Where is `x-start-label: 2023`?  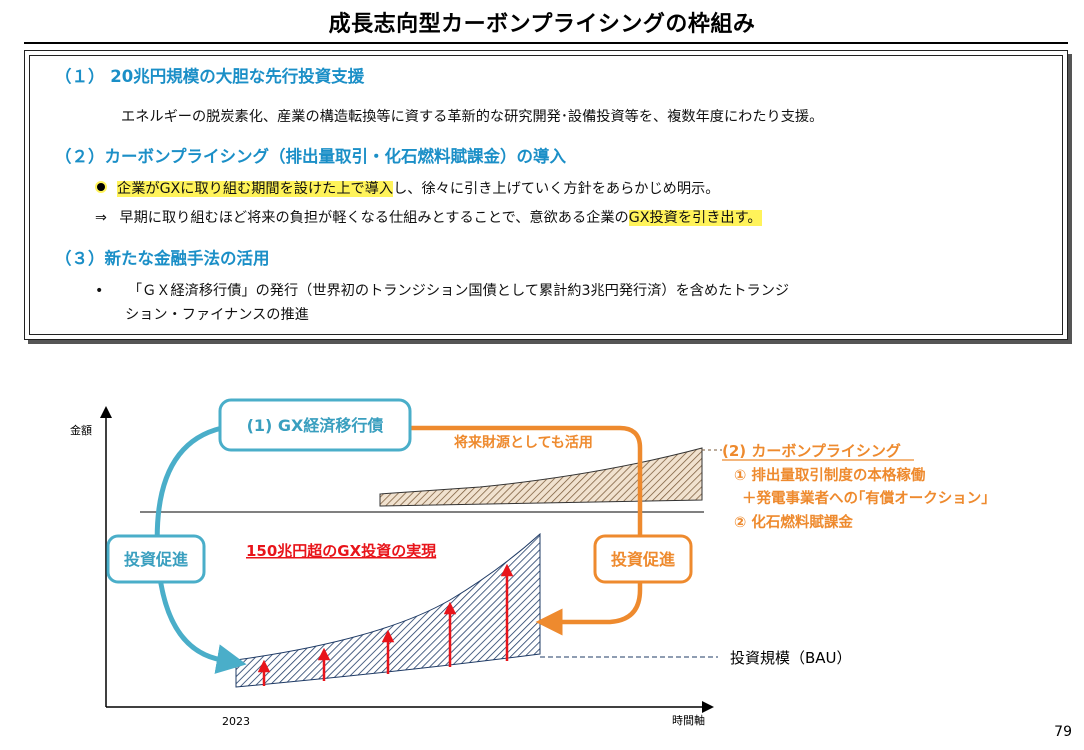 x-start-label: 2023 is located at coordinates (236, 721).